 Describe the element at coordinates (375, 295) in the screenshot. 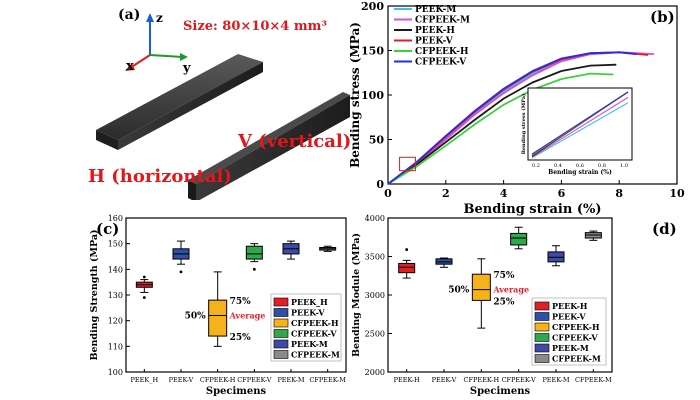

I see `y-tick-label: 3000` at that location.